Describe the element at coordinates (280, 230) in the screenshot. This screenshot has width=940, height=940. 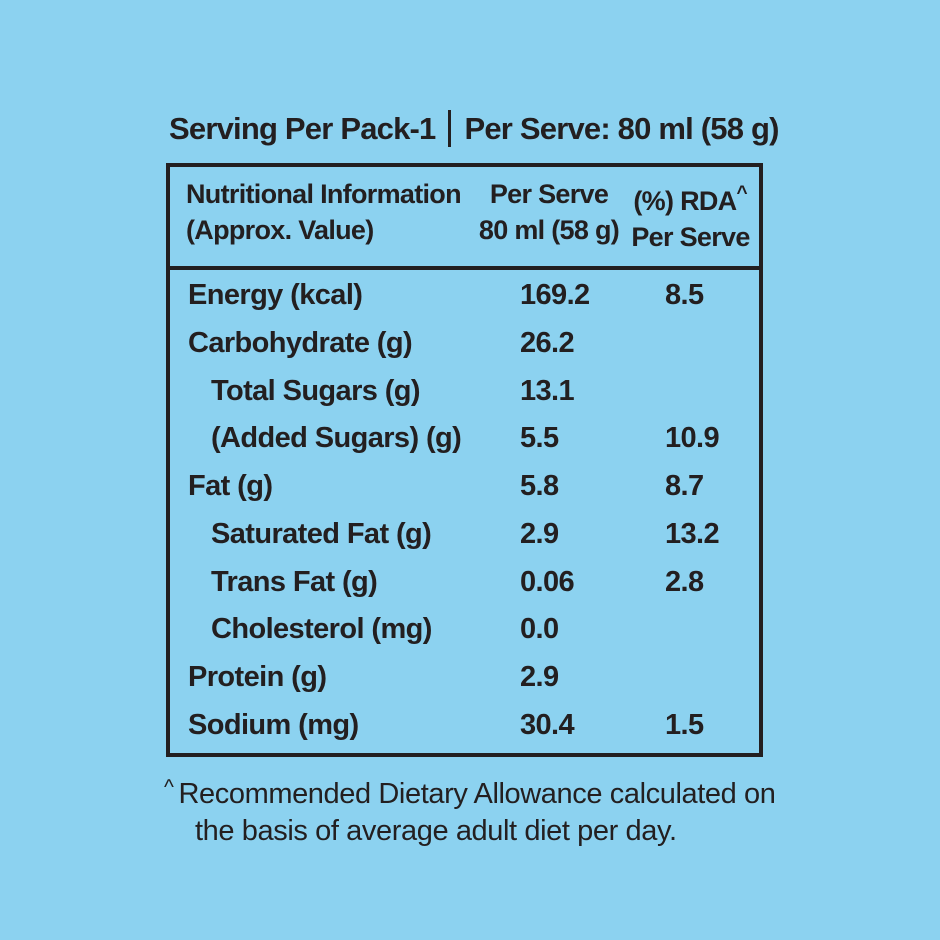
I see `header-col1-line2: (Approx. Value)` at that location.